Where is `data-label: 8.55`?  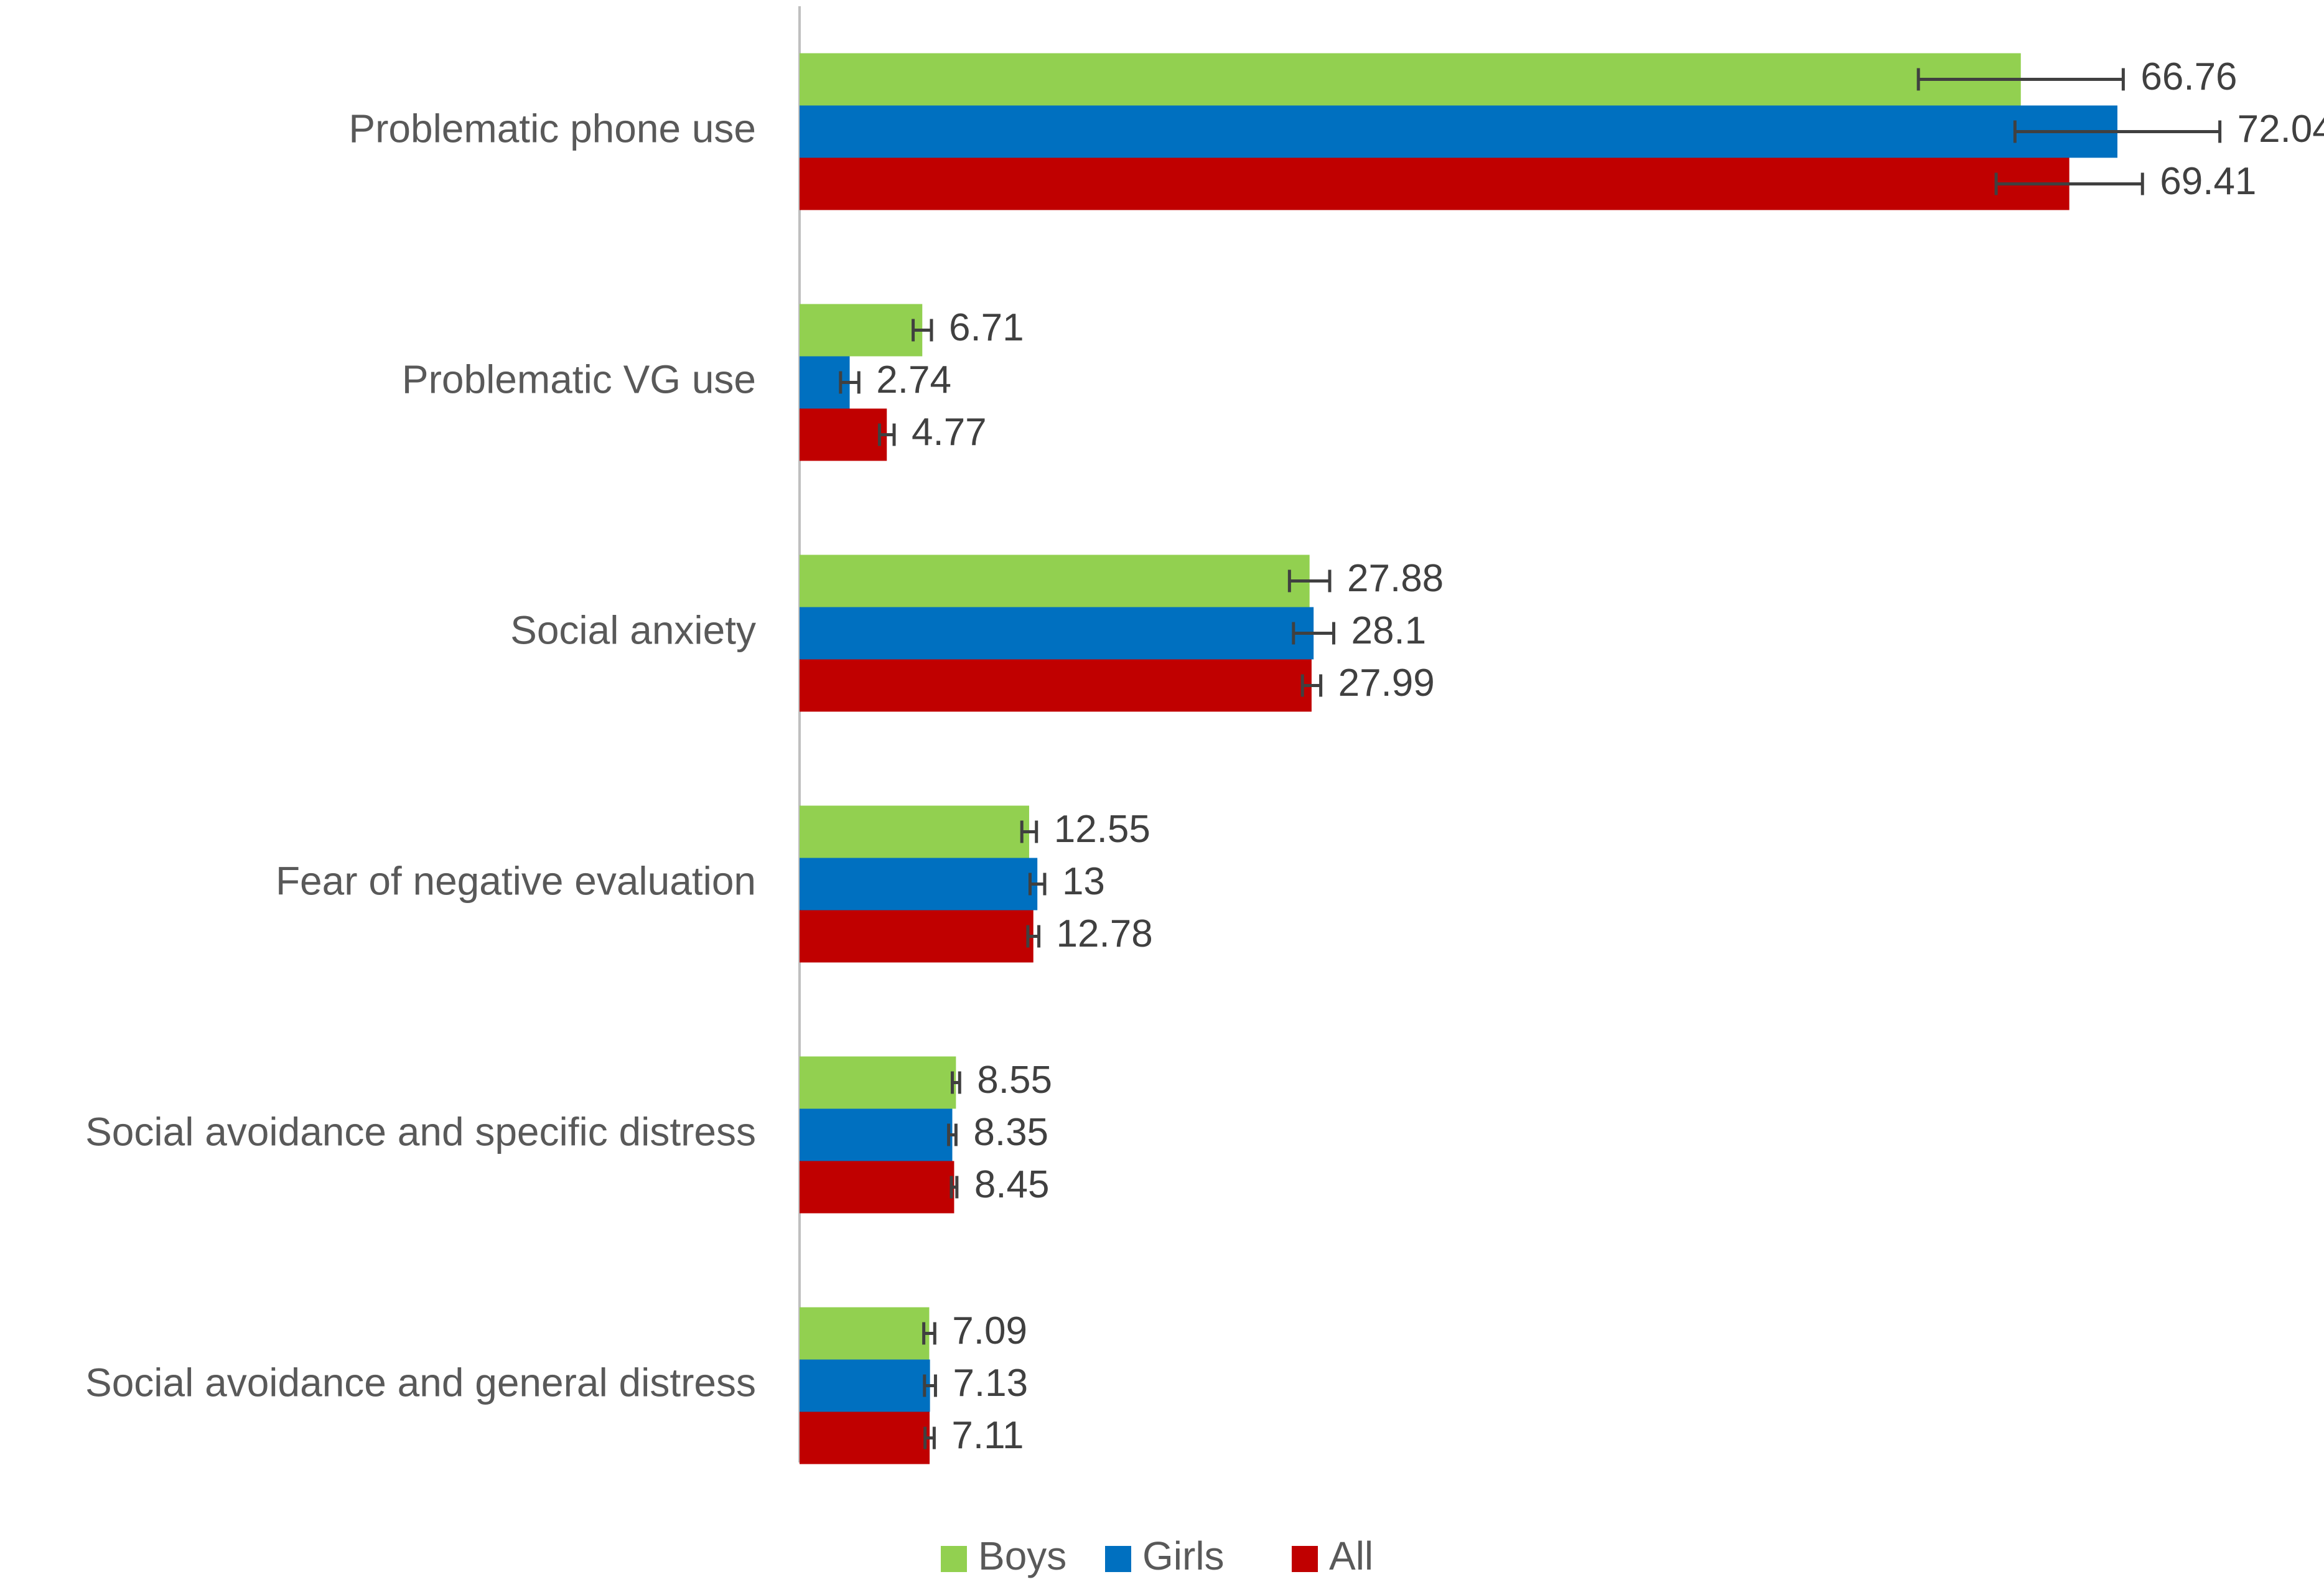
data-label: 8.55 is located at coordinates (1015, 1080).